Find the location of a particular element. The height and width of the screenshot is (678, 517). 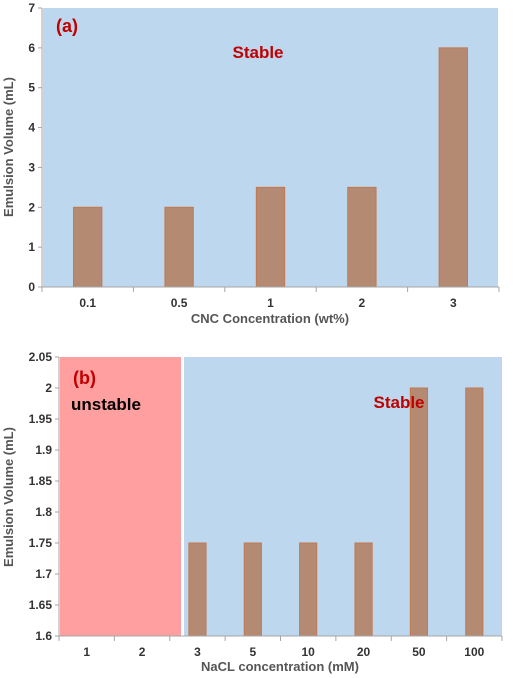

y-tick-label: 3 is located at coordinates (31, 167).